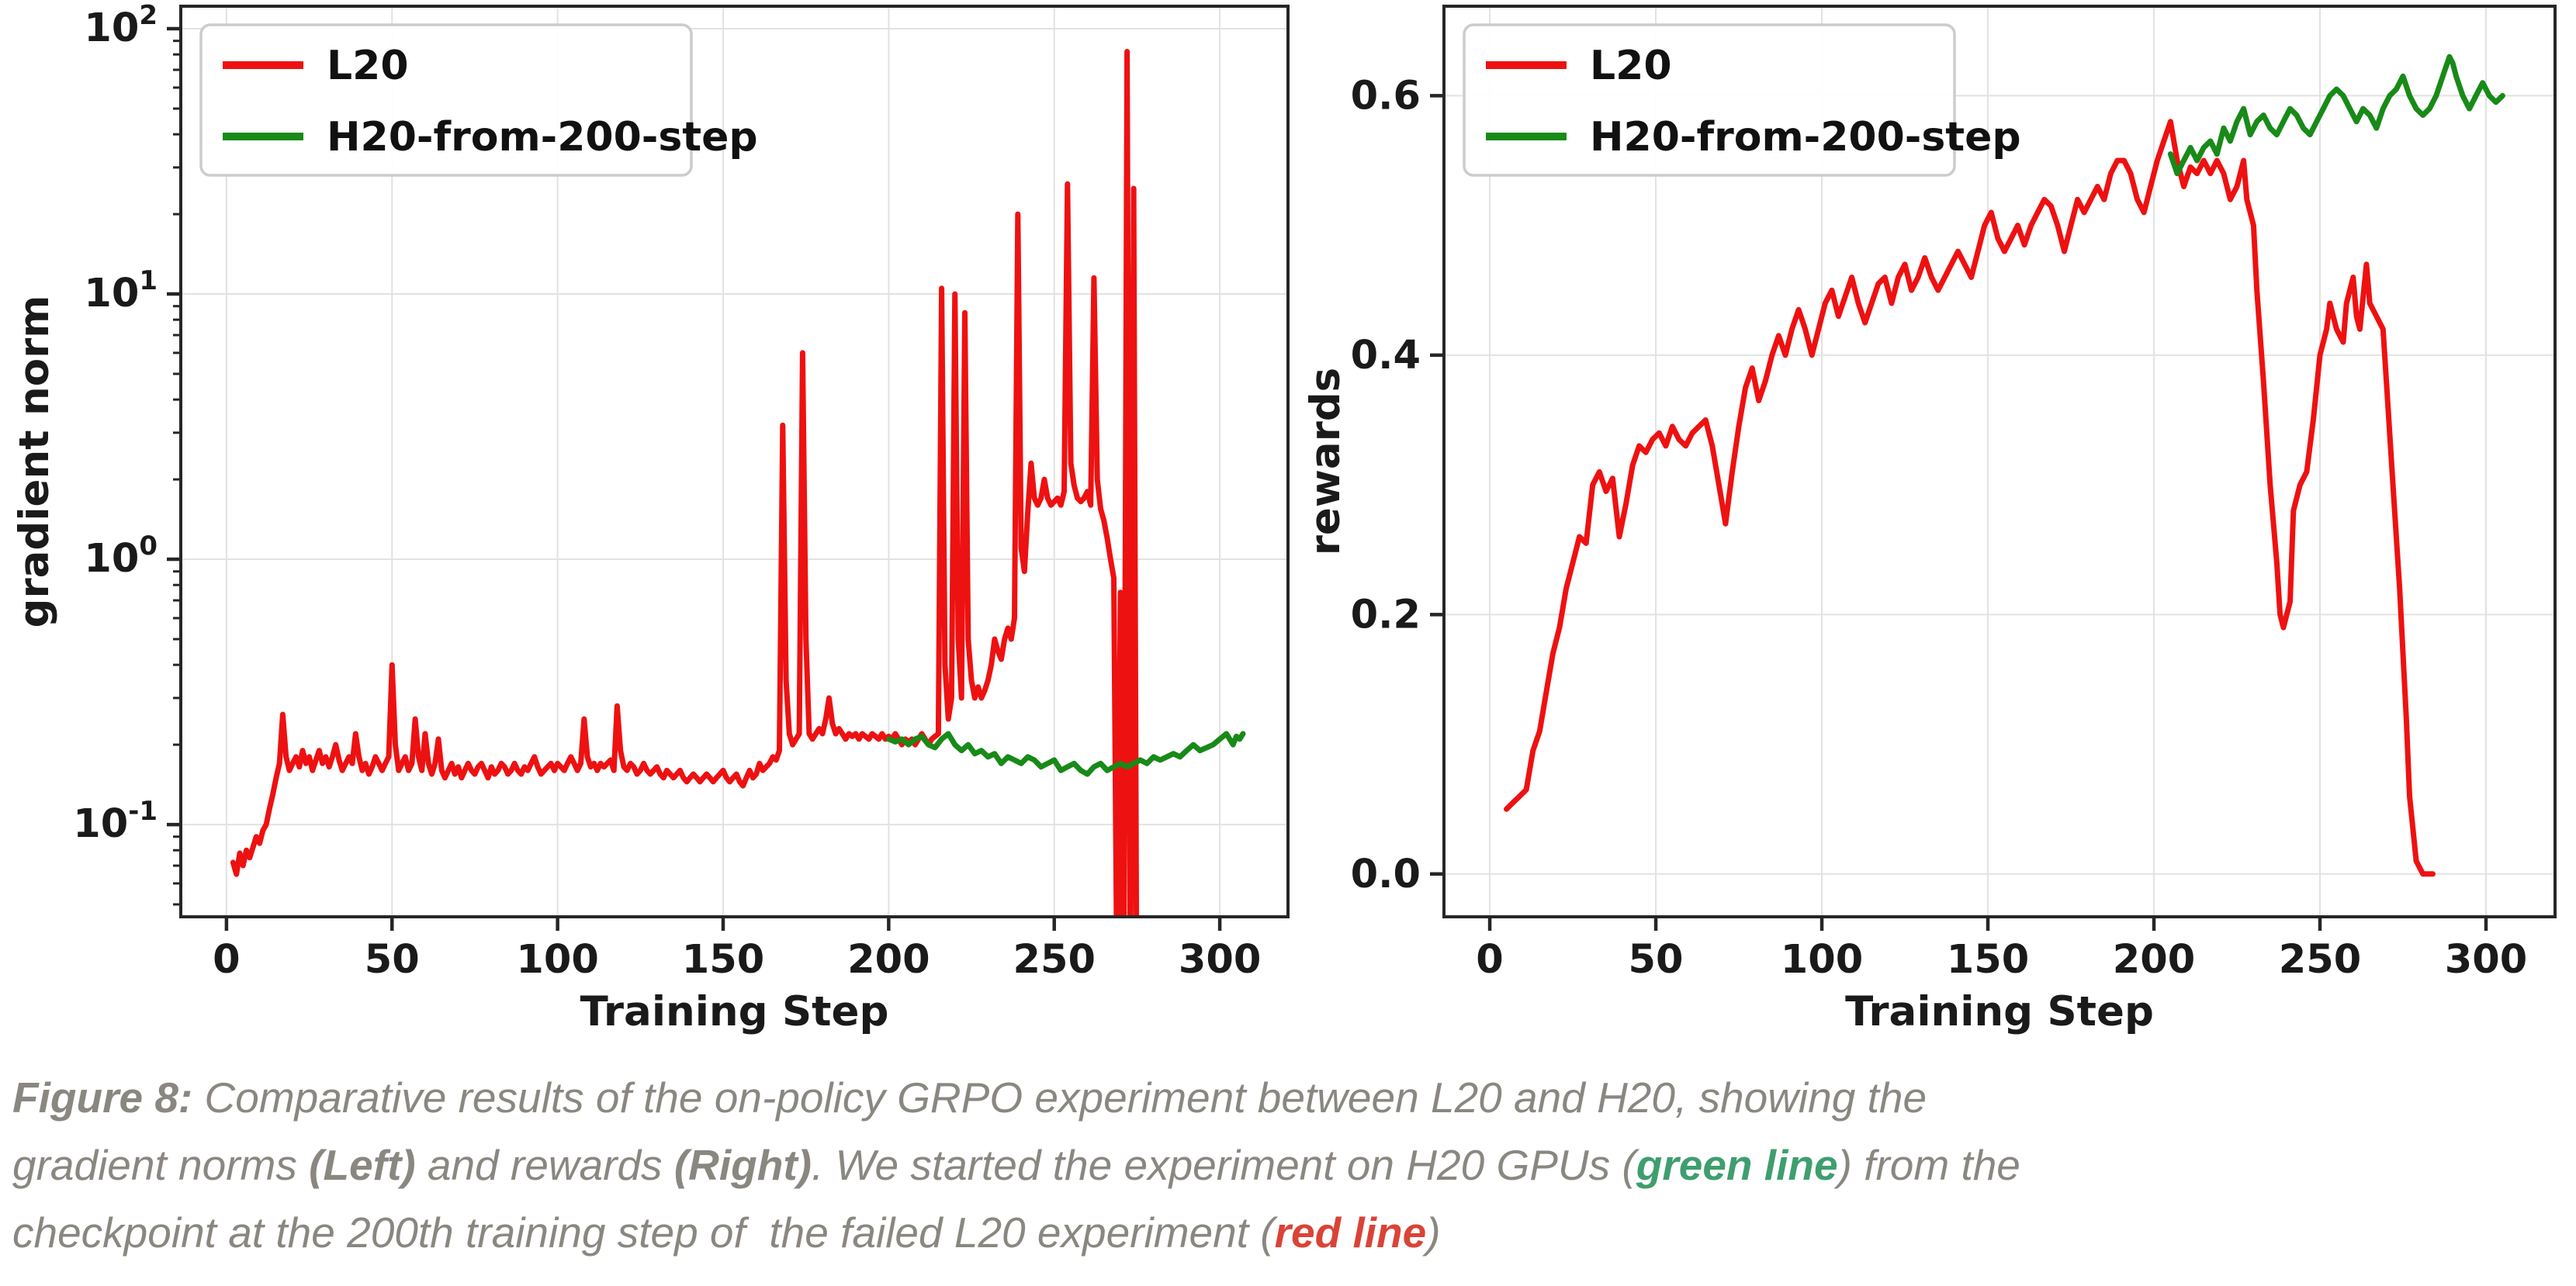 The image size is (2576, 1286). What do you see at coordinates (544, 1165) in the screenshot?
I see `caption-segment: and rewards` at bounding box center [544, 1165].